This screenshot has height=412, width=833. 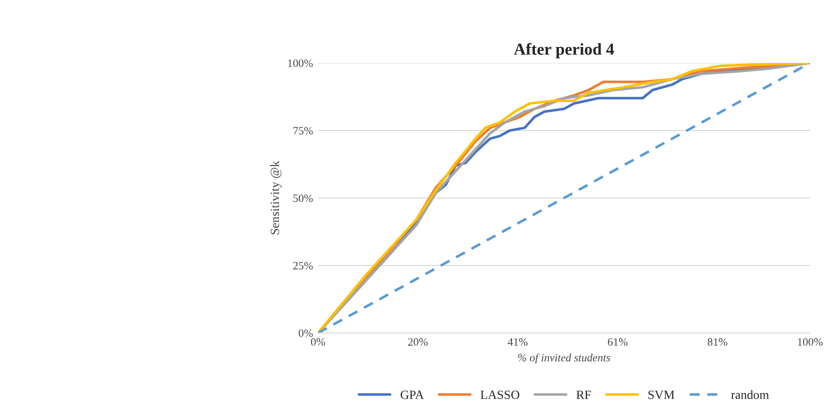 What do you see at coordinates (300, 63) in the screenshot?
I see `y-tick-label: 100%` at bounding box center [300, 63].